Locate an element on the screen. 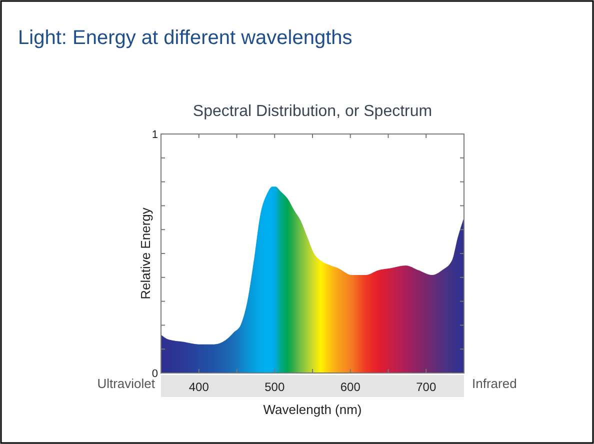  y-axis-title: Relative Energy is located at coordinates (145, 253).